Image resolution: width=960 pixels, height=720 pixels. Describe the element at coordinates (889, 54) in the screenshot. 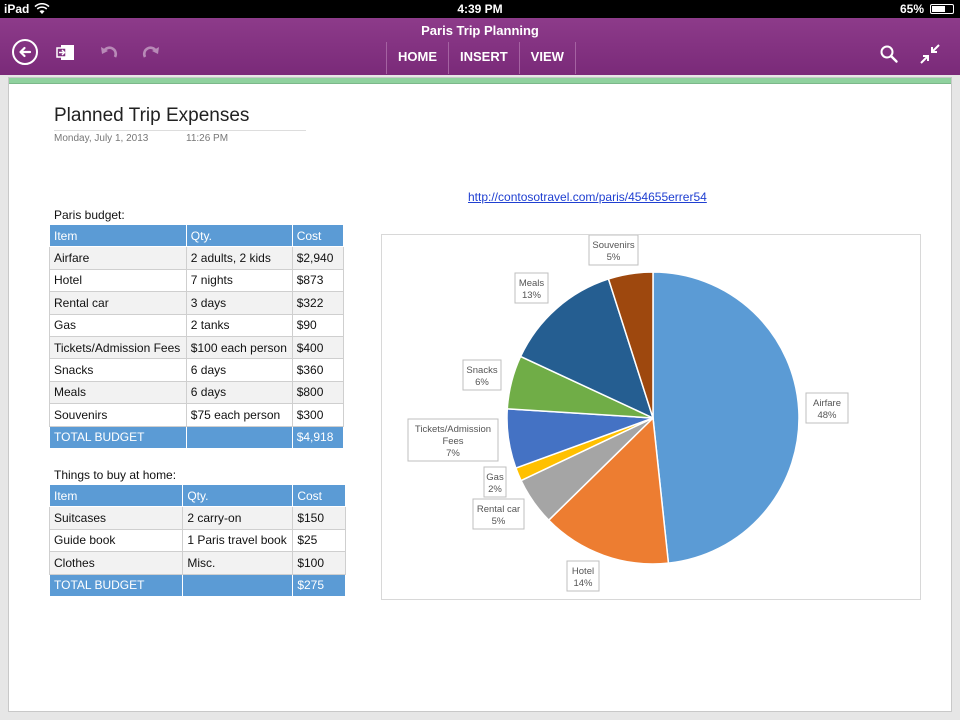

I see `search-icon` at that location.